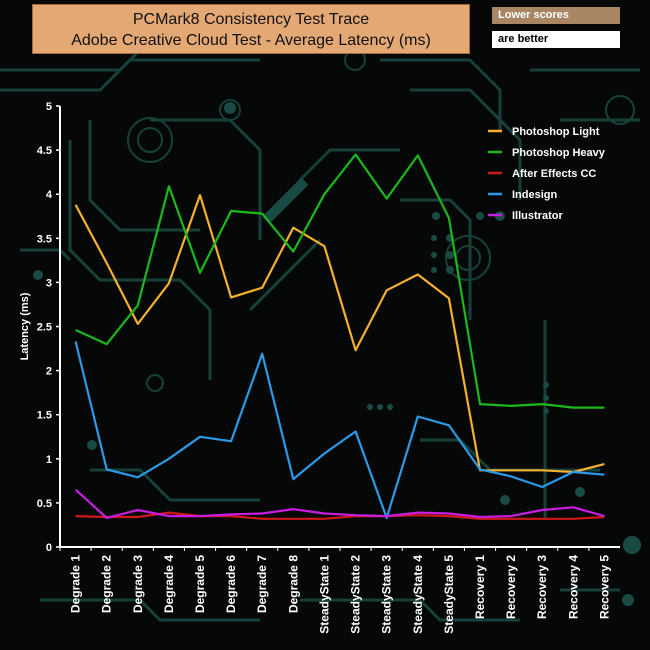  Describe the element at coordinates (293, 584) in the screenshot. I see `x-tick-label: Degrade 8` at that location.